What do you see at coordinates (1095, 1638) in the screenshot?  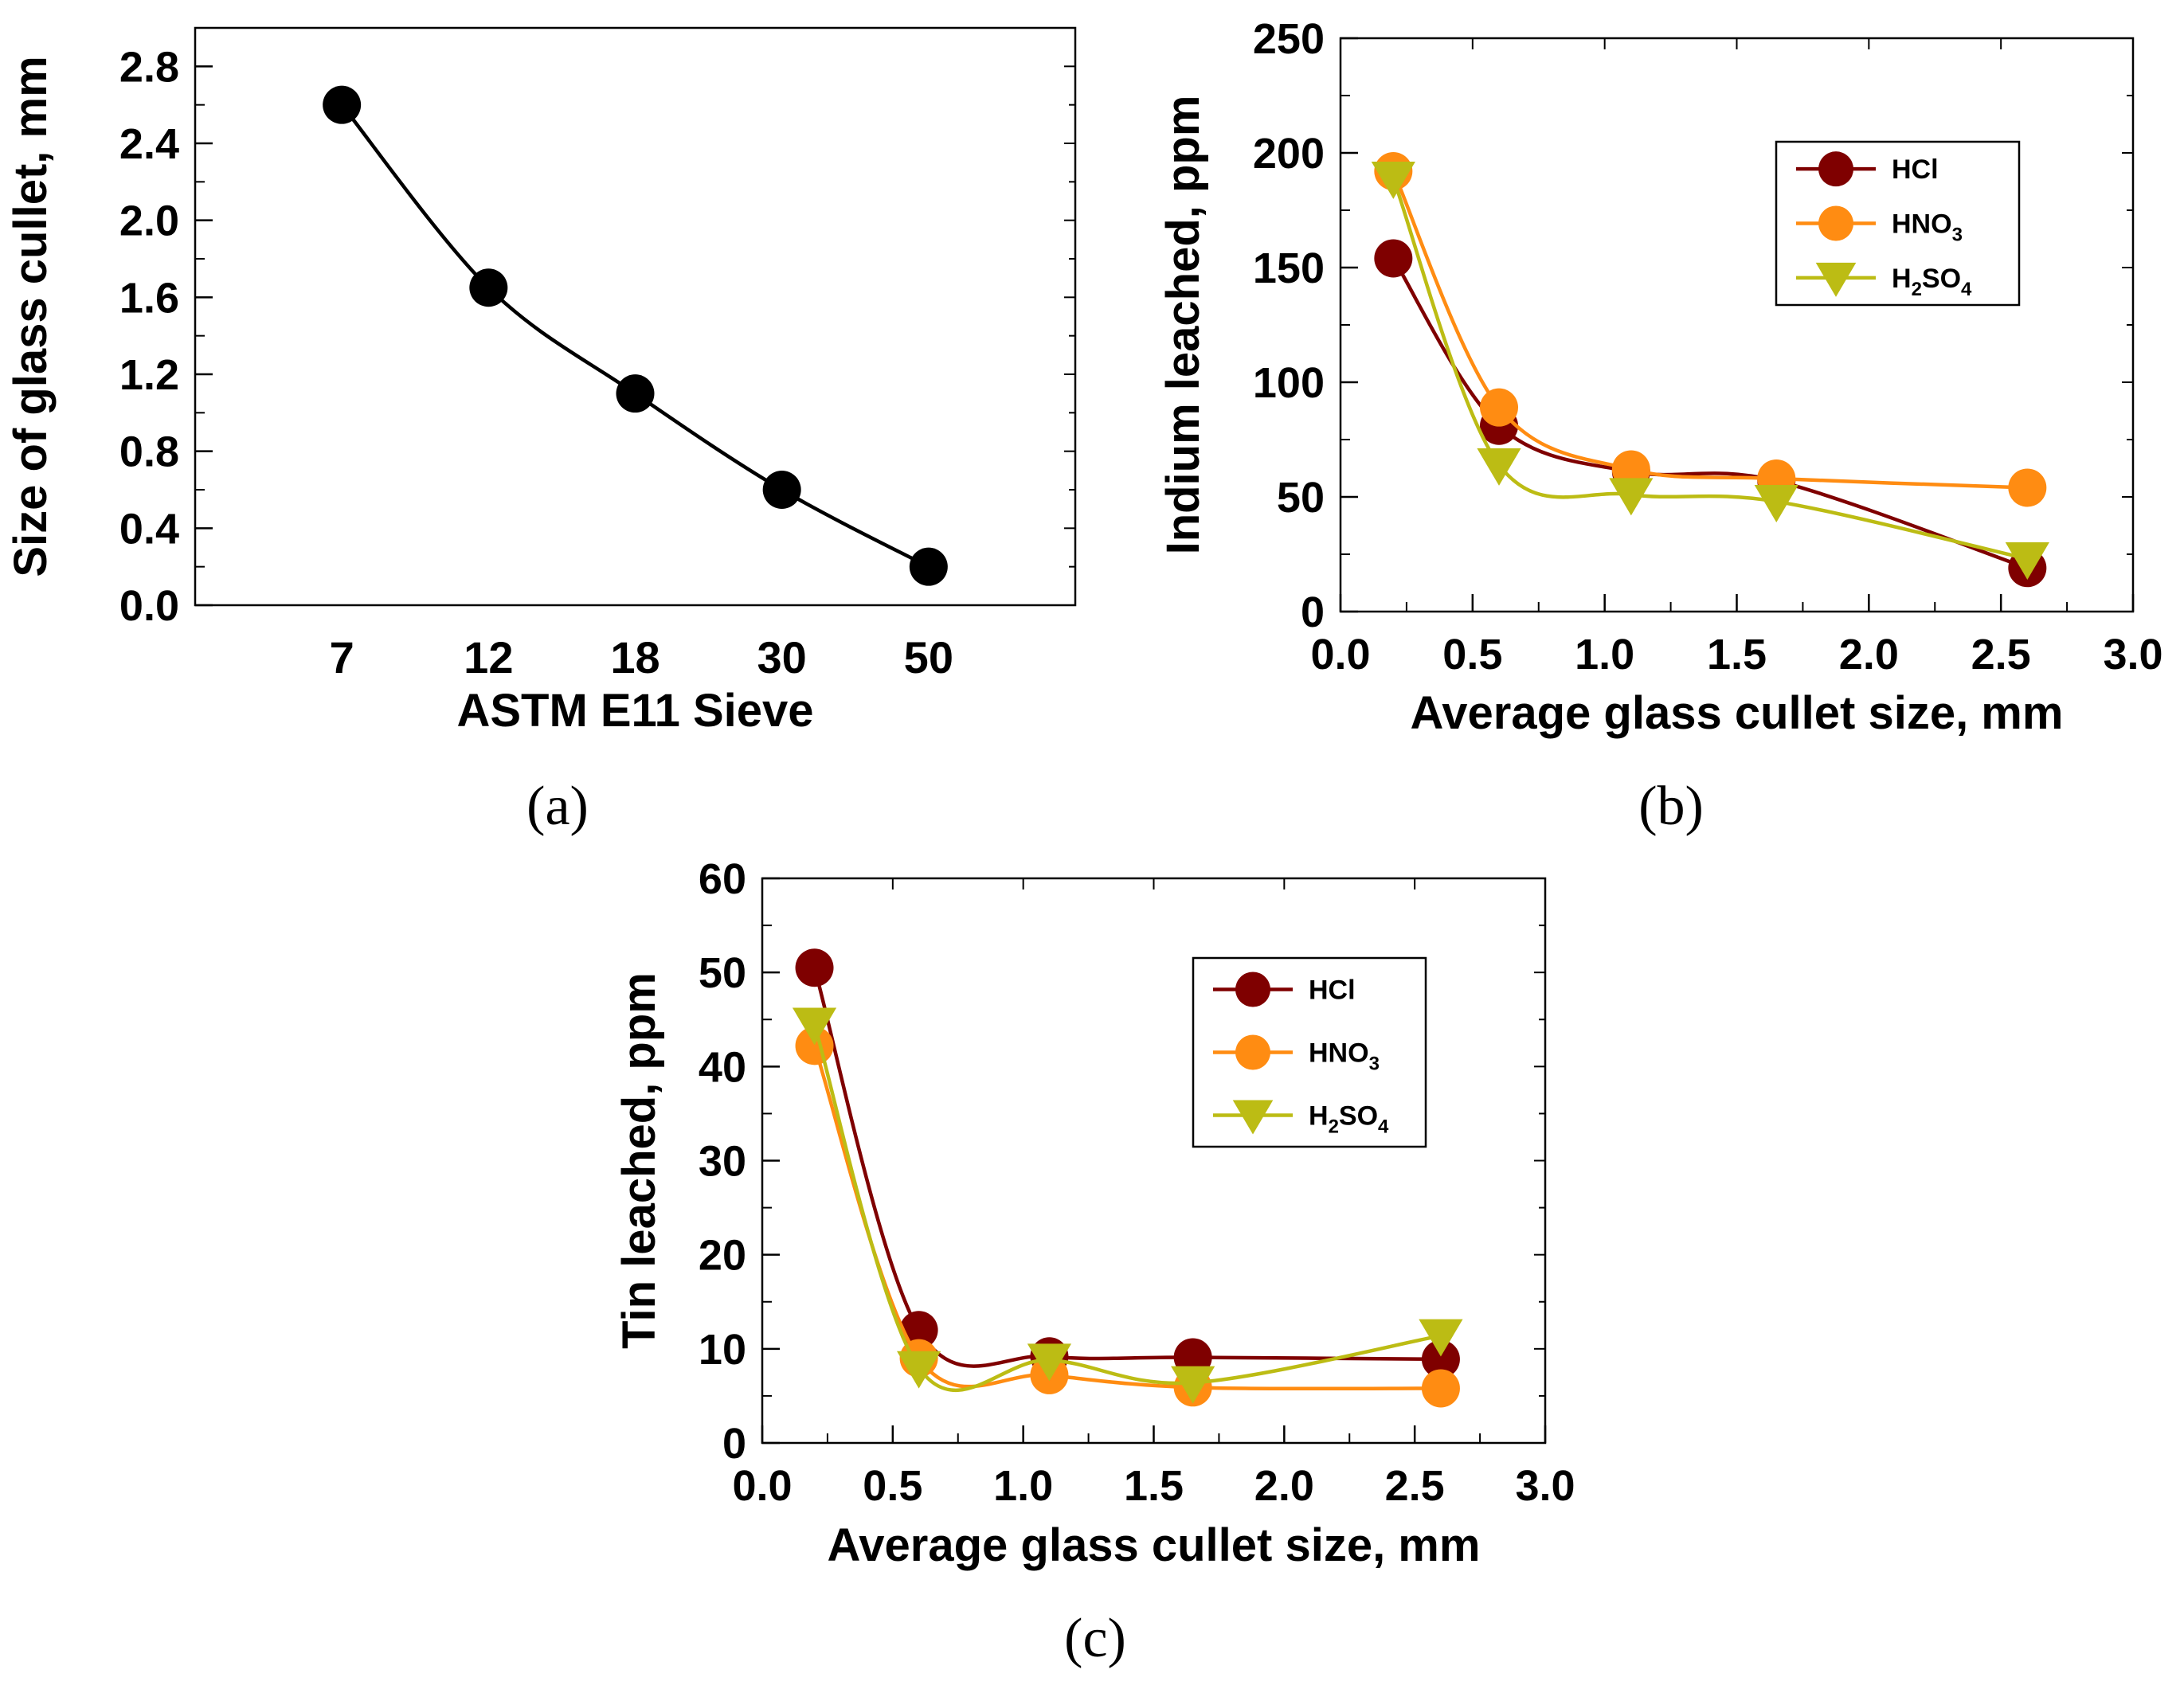 I see `panel-label: (c)` at bounding box center [1095, 1638].